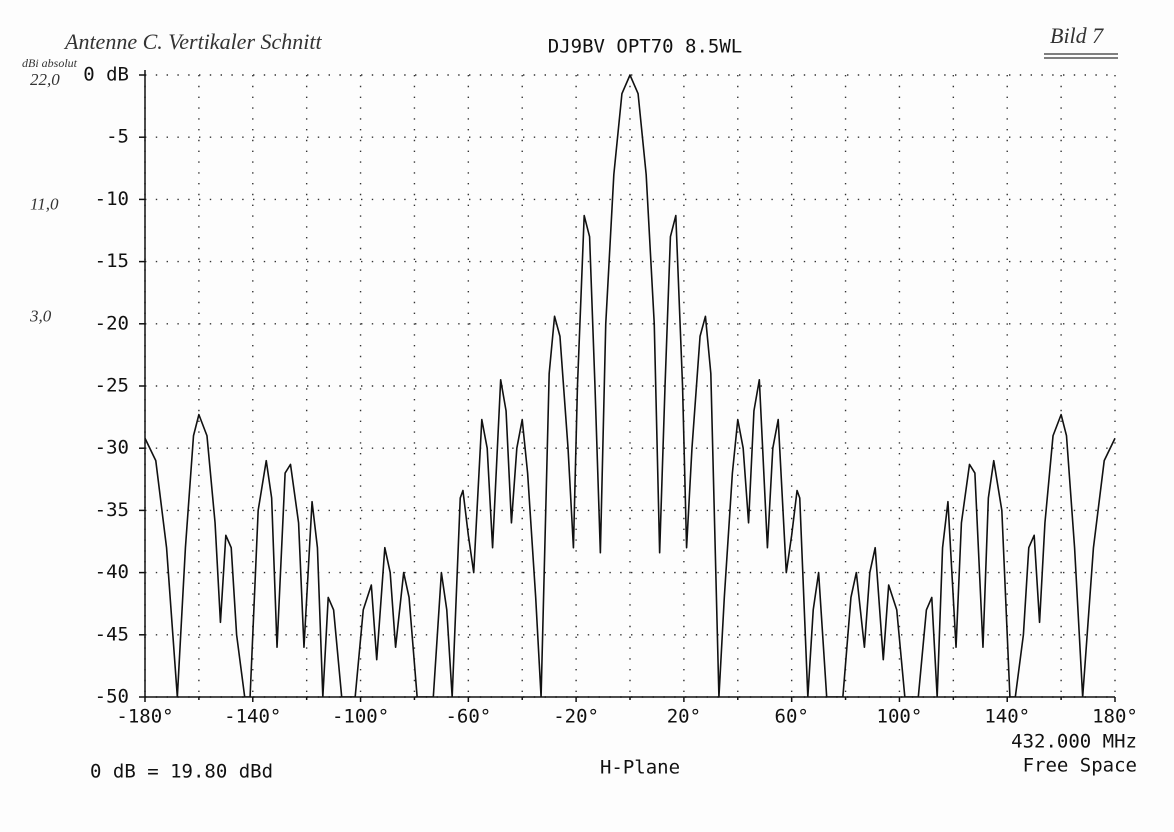 The image size is (1174, 832). Describe the element at coordinates (1080, 766) in the screenshot. I see `environment-note: Free Space` at that location.